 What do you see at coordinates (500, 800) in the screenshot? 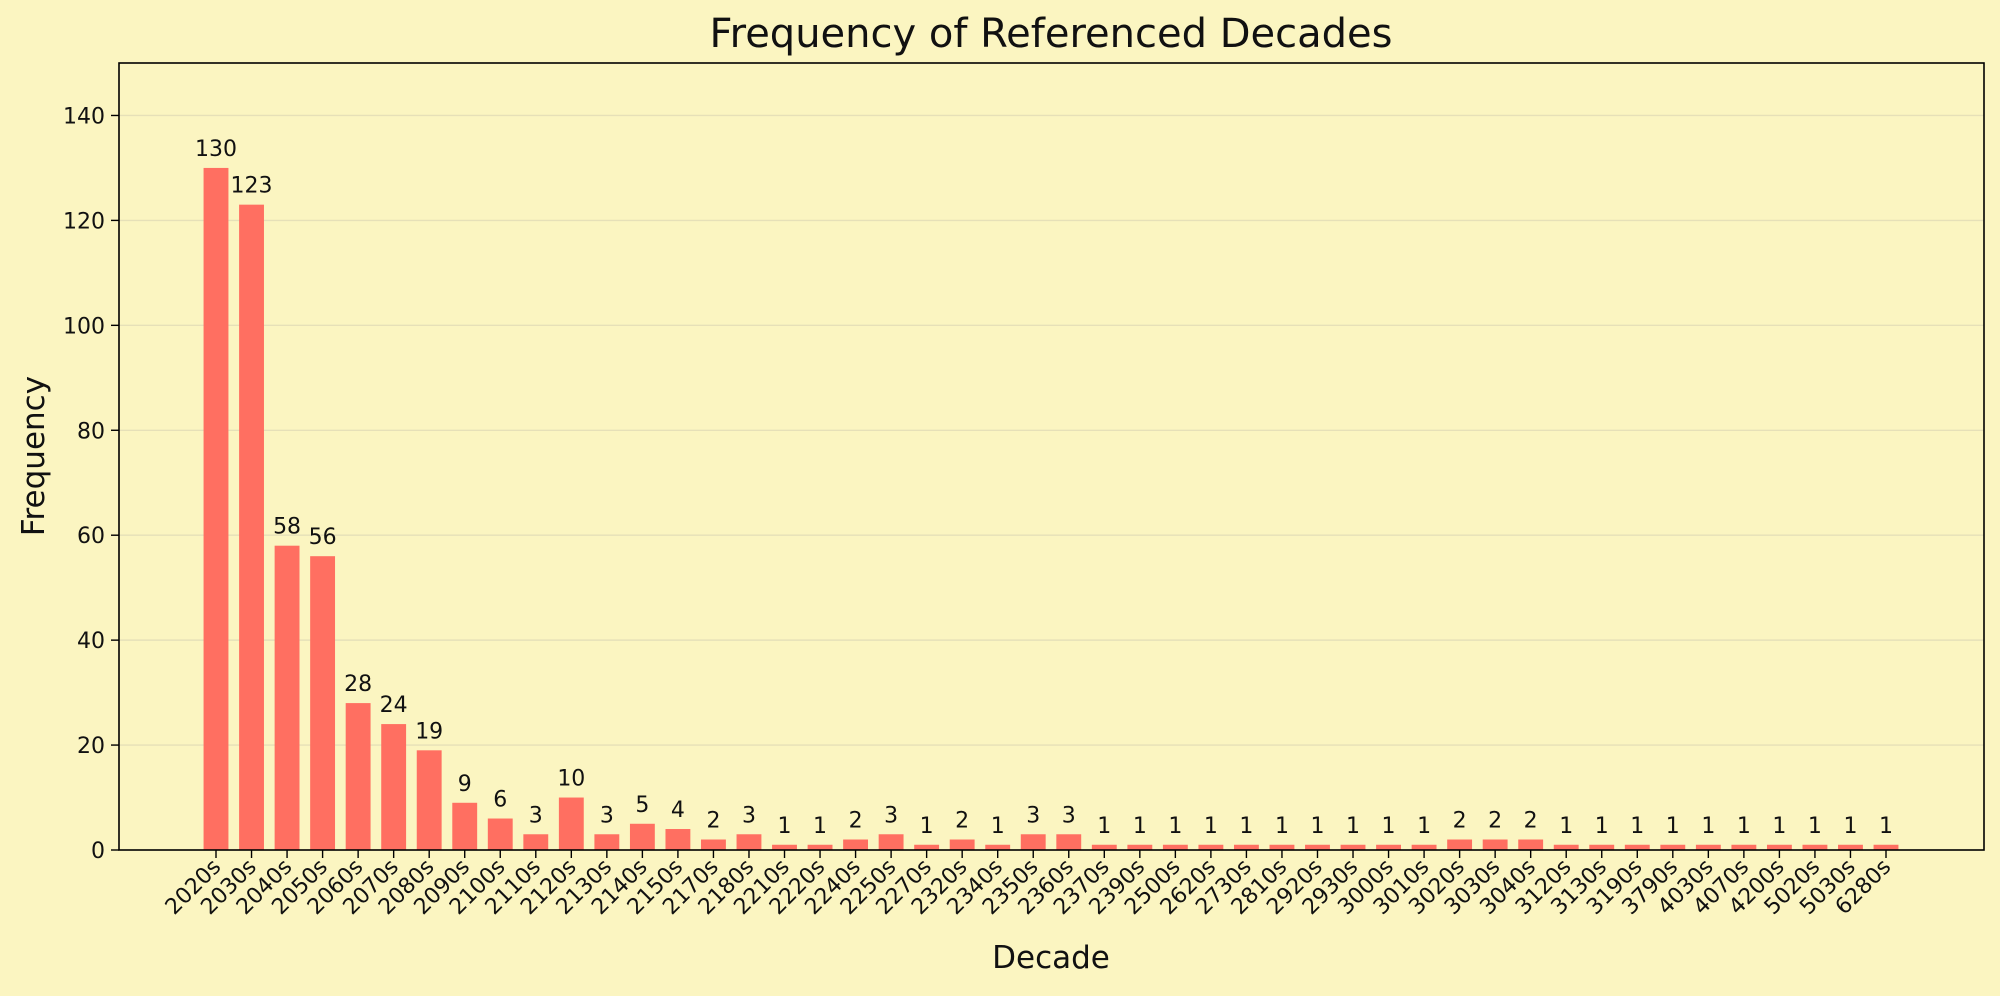
I see `bar-value-label: 6` at bounding box center [500, 800].